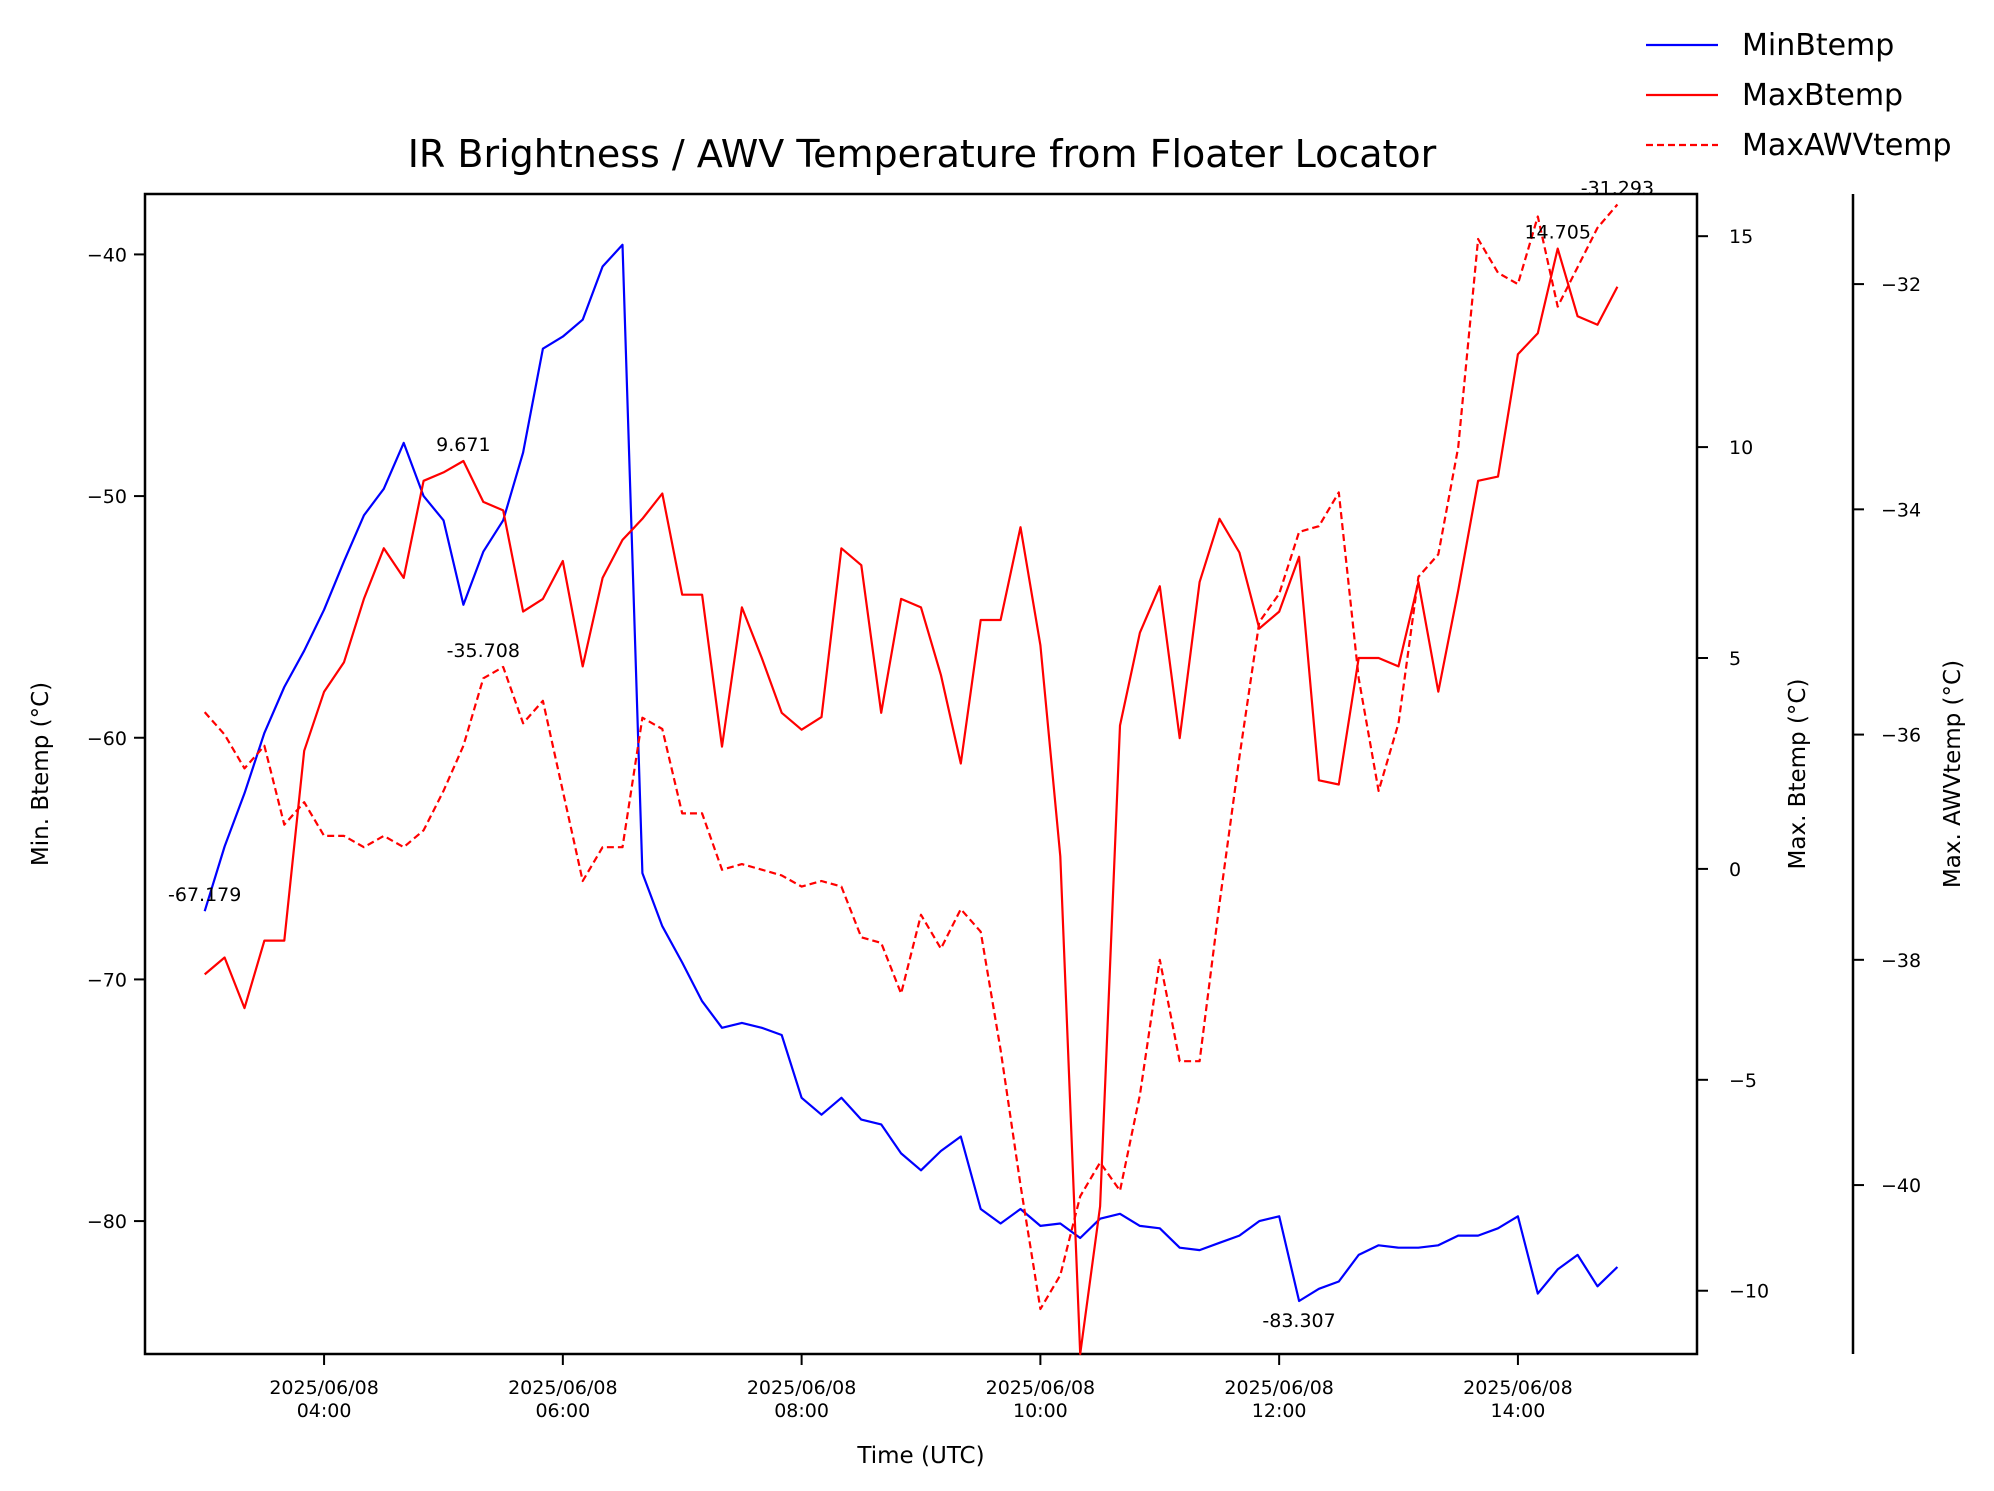  Describe the element at coordinates (801, 1411) in the screenshot. I see `x-tick-label-time: 08:00` at that location.